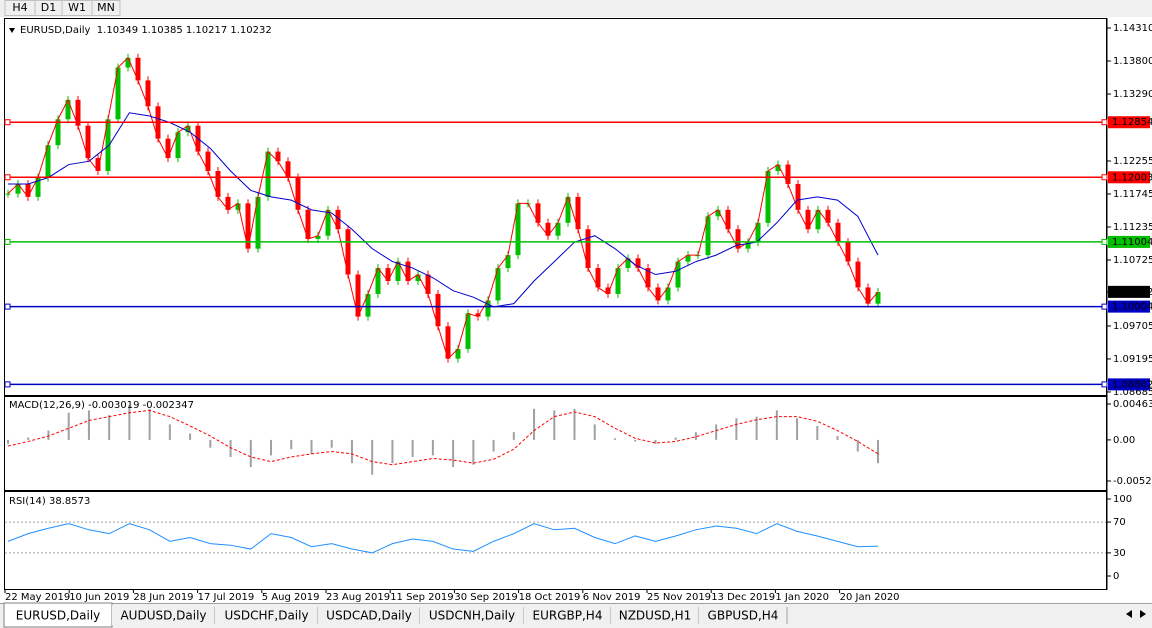 Image resolution: width=1152 pixels, height=628 pixels. I want to click on symbol-tab: USDCNH,Daily, so click(472, 615).